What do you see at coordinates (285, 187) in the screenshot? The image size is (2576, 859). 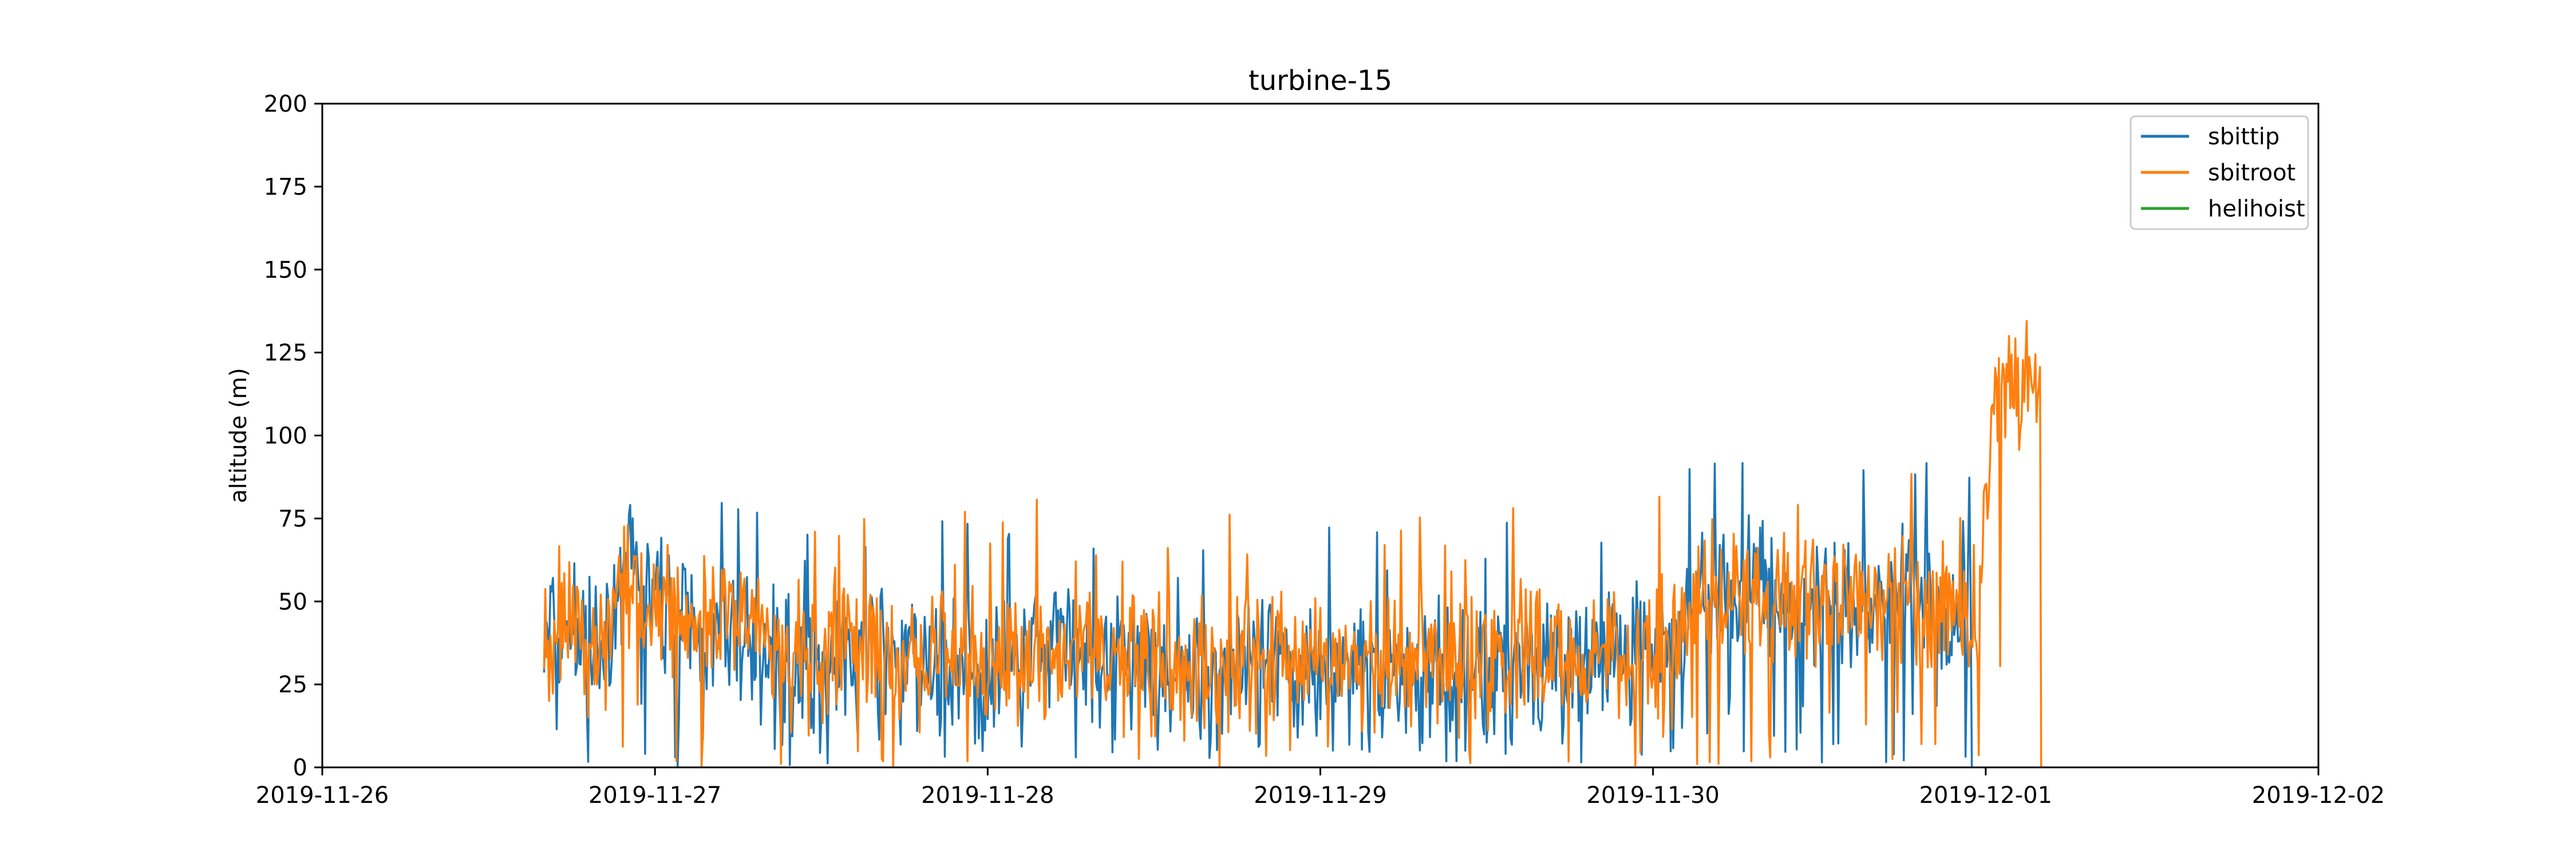 I see `y-tick-label: 175` at bounding box center [285, 187].